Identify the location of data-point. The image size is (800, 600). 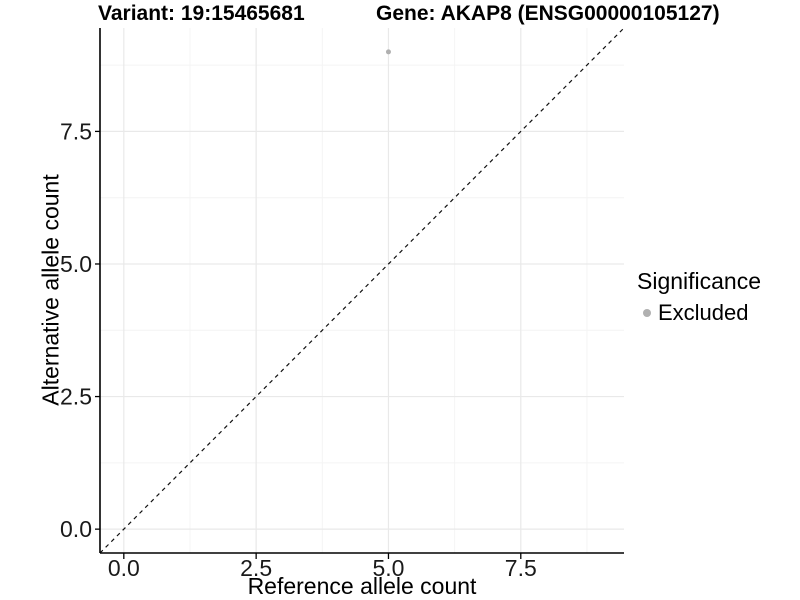
(388, 52).